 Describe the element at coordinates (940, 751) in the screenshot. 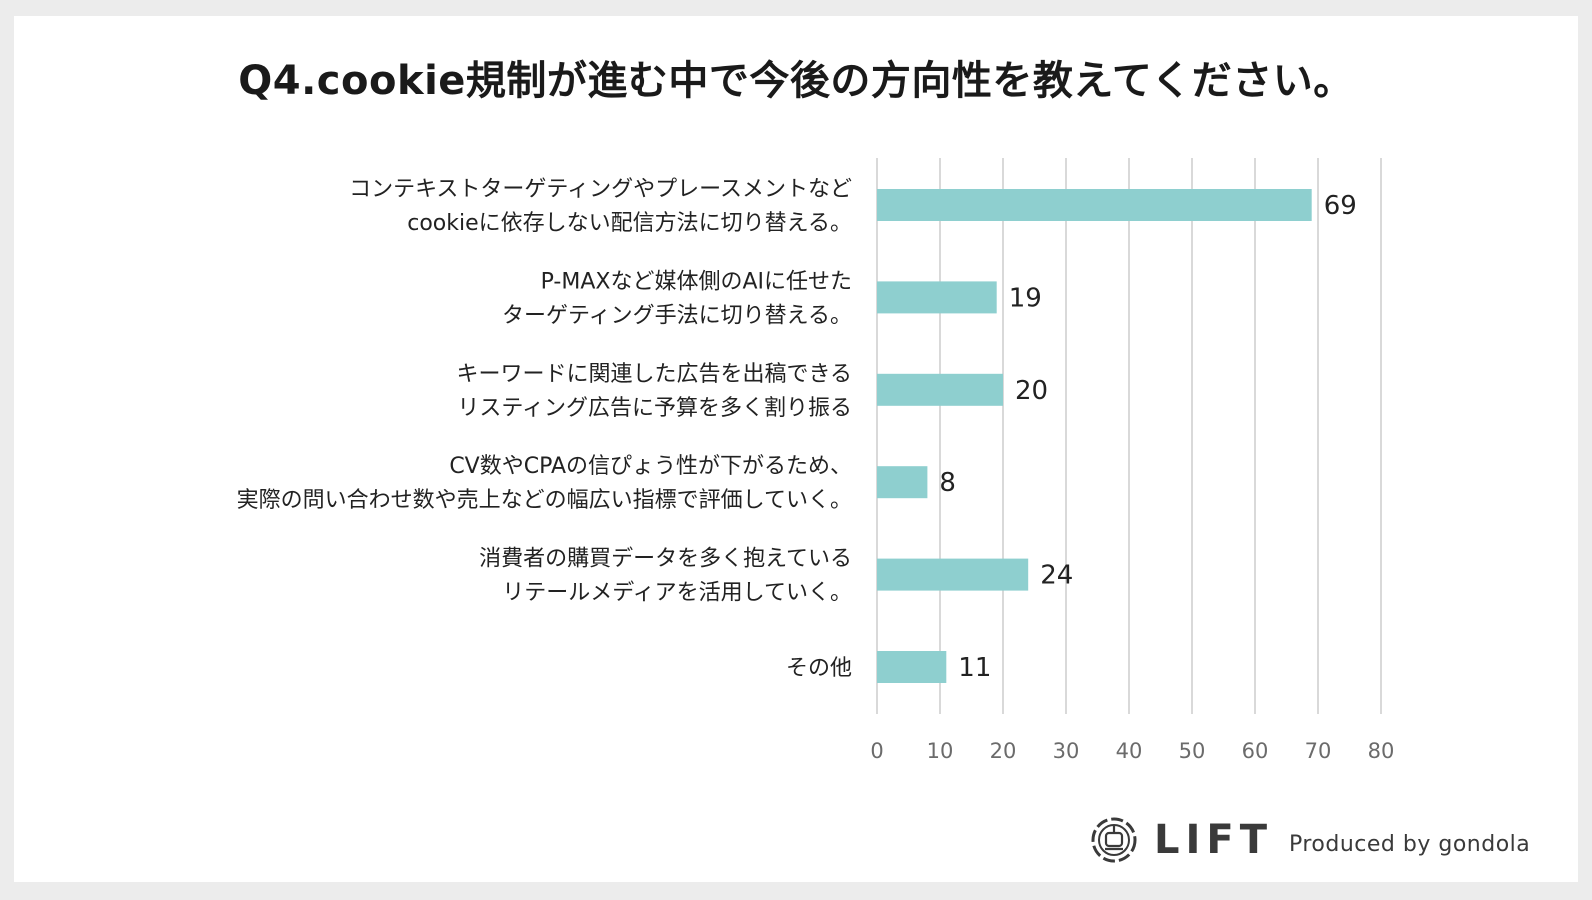

I see `x-tick-label: 10` at that location.